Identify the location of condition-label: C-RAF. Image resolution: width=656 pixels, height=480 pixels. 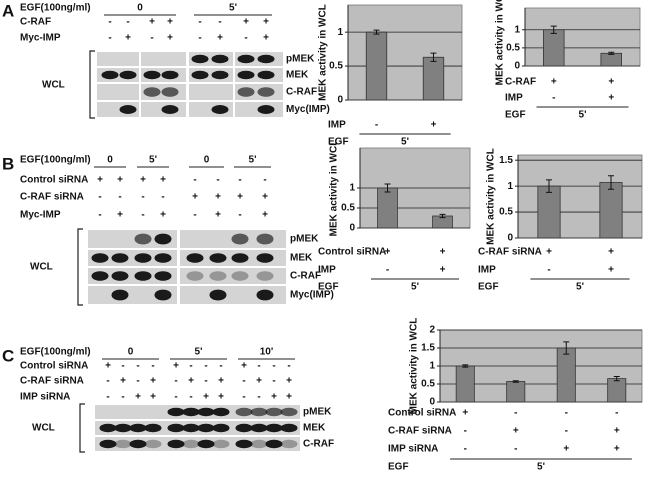
(520, 82).